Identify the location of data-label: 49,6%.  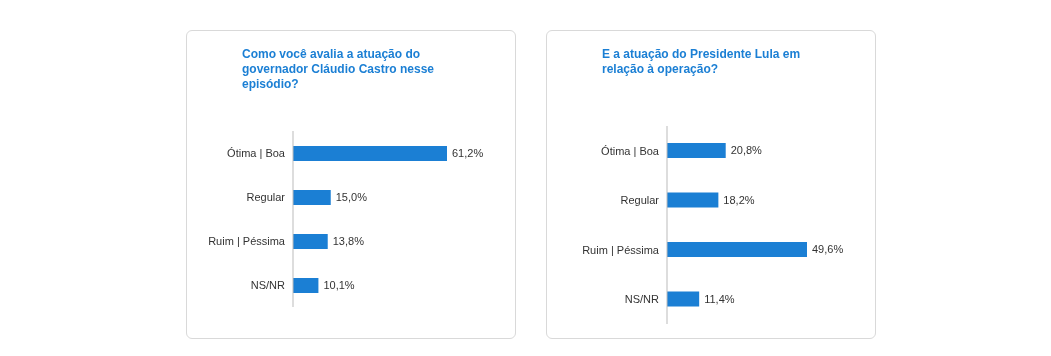
(828, 249).